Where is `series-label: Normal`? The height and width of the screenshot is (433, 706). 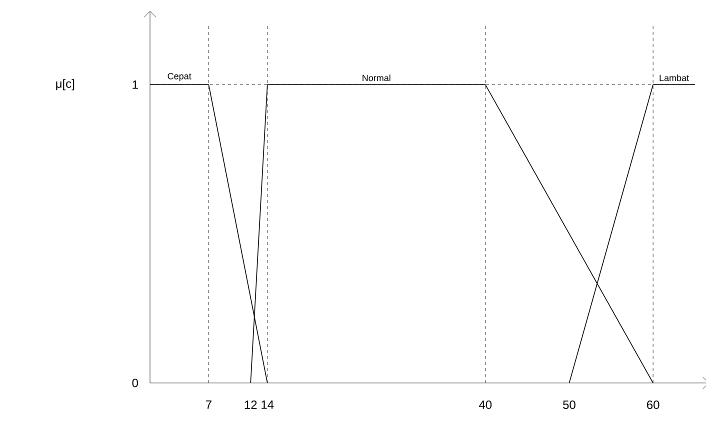
series-label: Normal is located at coordinates (376, 78).